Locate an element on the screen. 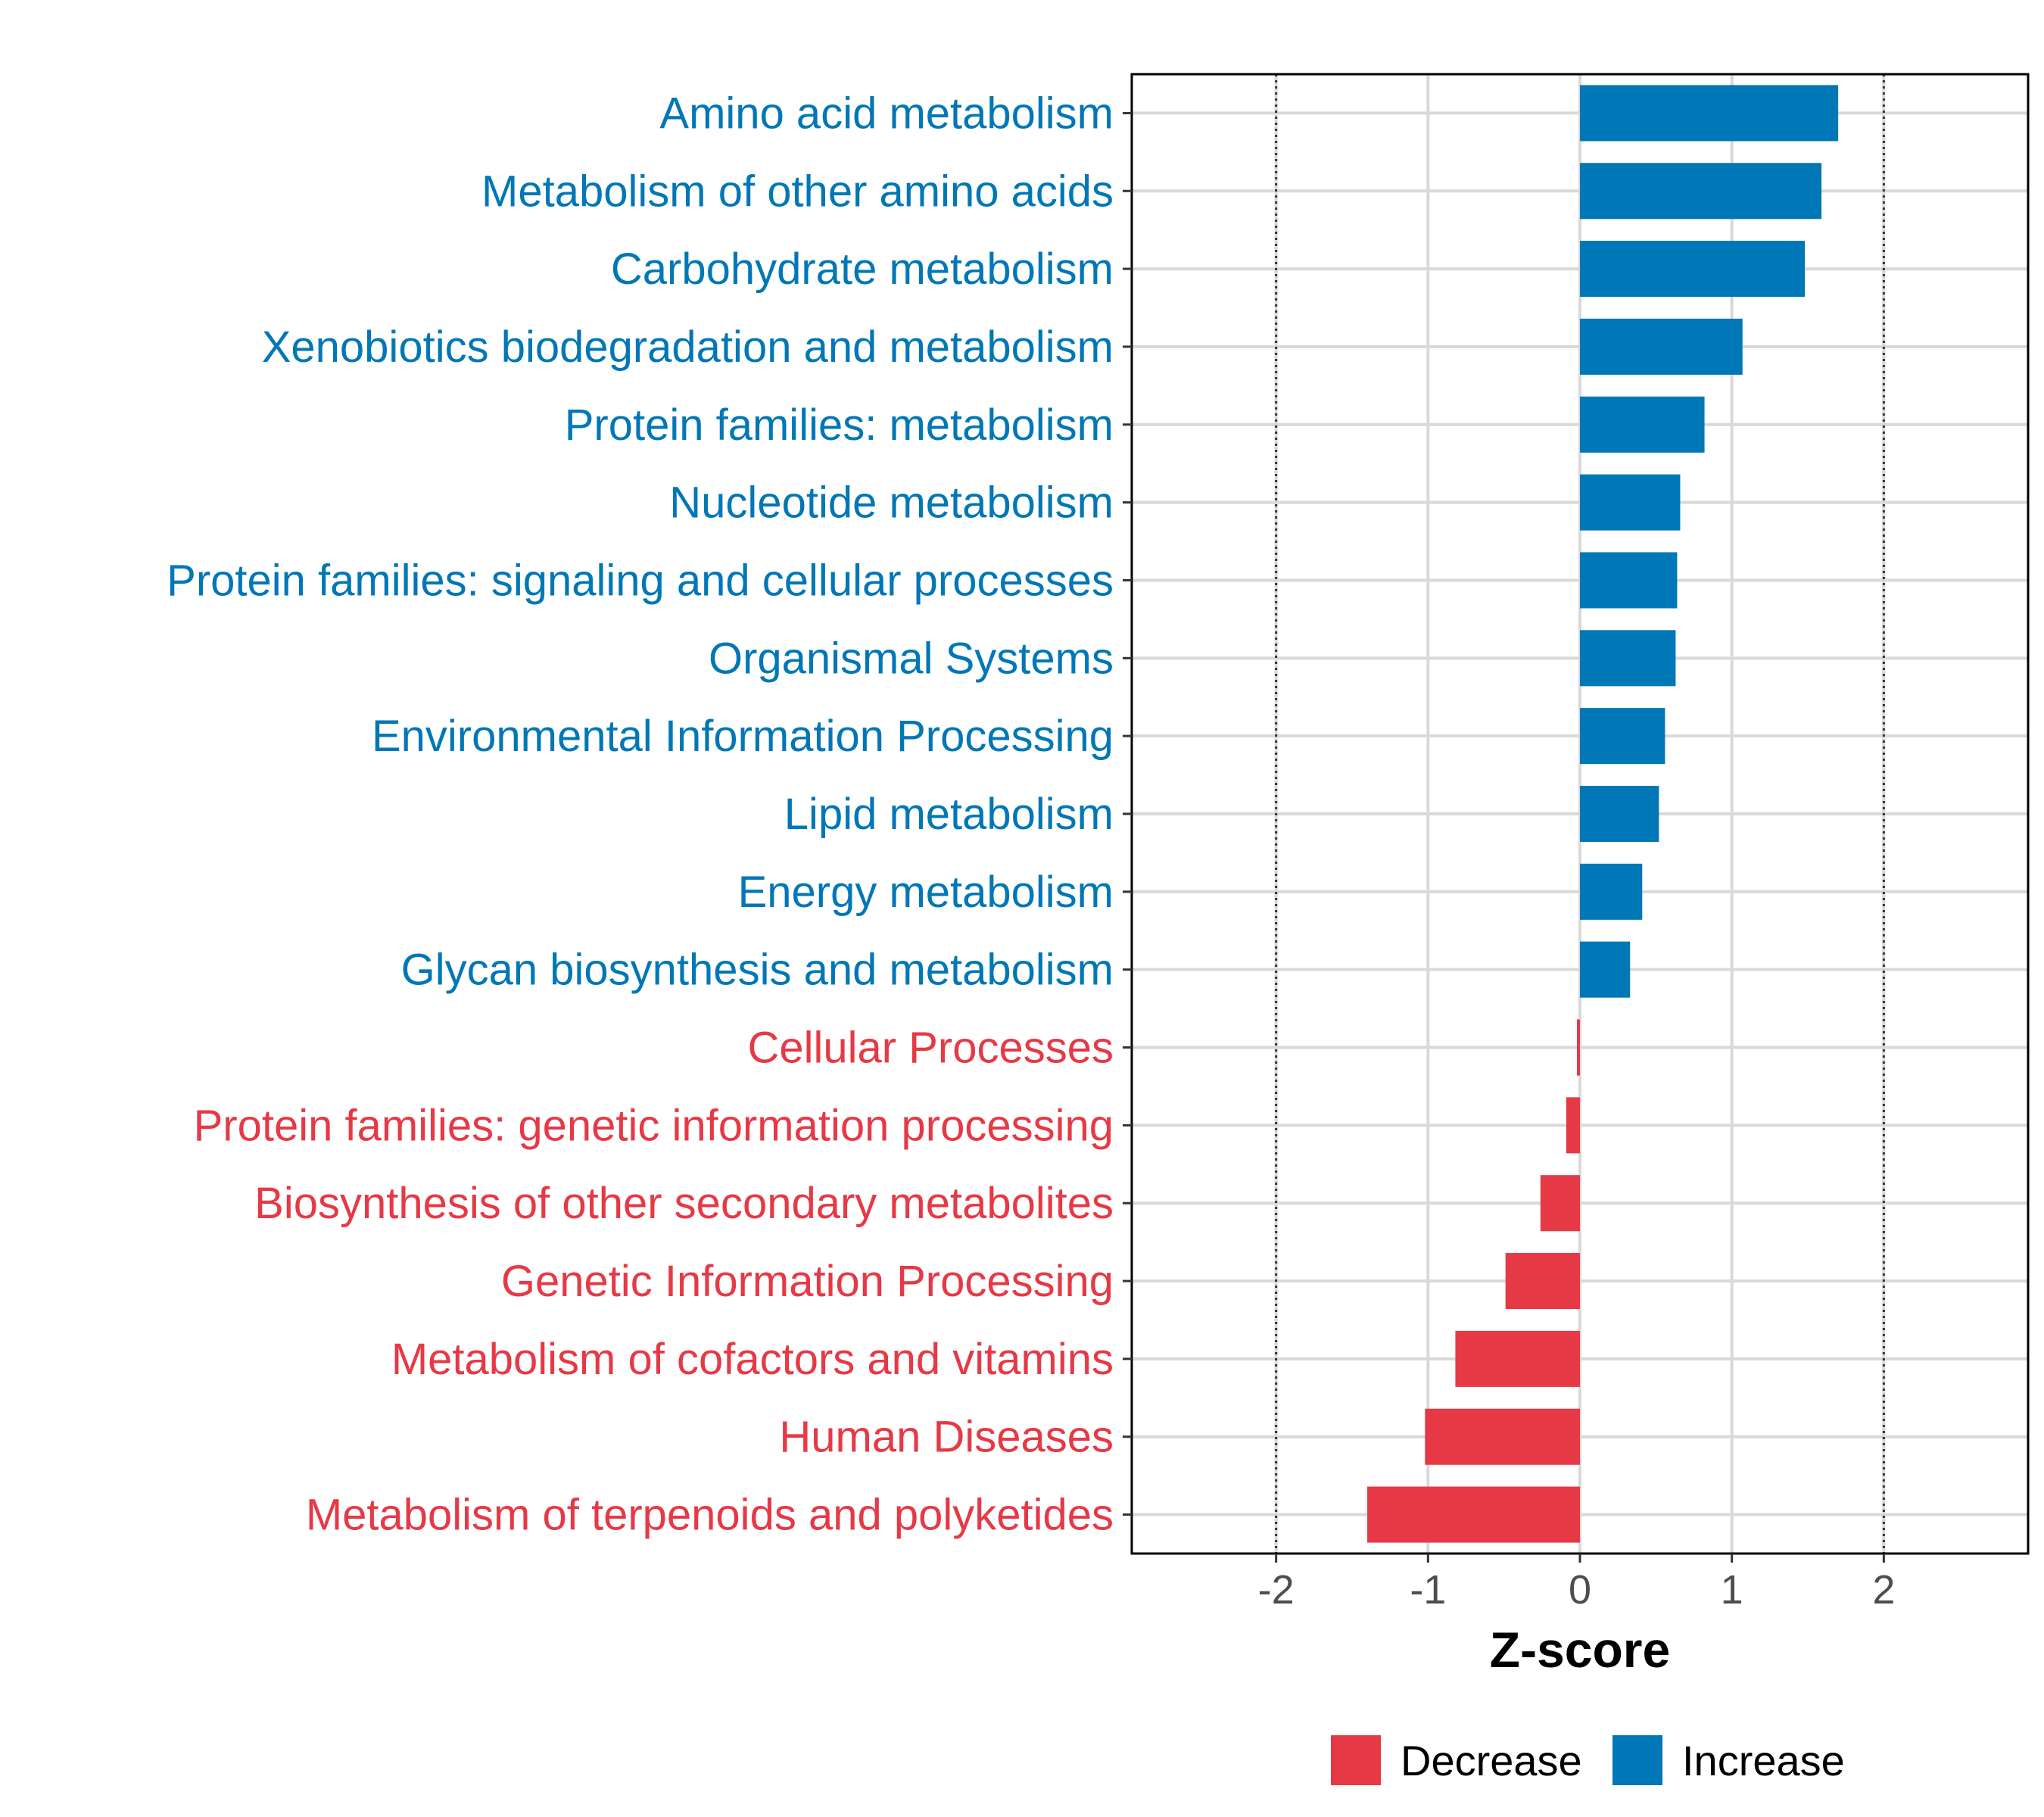 The image size is (2044, 1817). category-label: Nucleotide metabolism is located at coordinates (891, 503).